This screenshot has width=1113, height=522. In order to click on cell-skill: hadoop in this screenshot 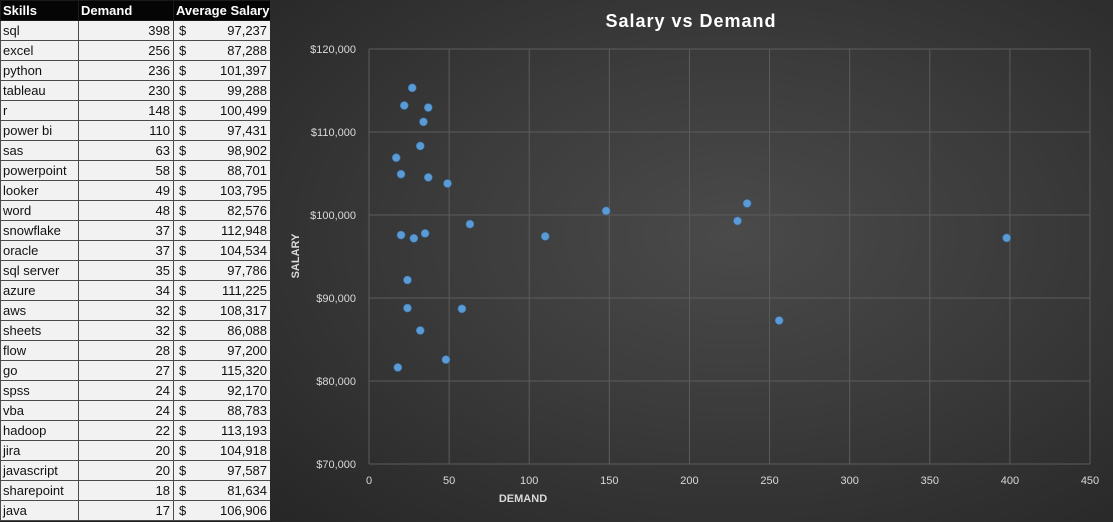, I will do `click(39, 430)`.